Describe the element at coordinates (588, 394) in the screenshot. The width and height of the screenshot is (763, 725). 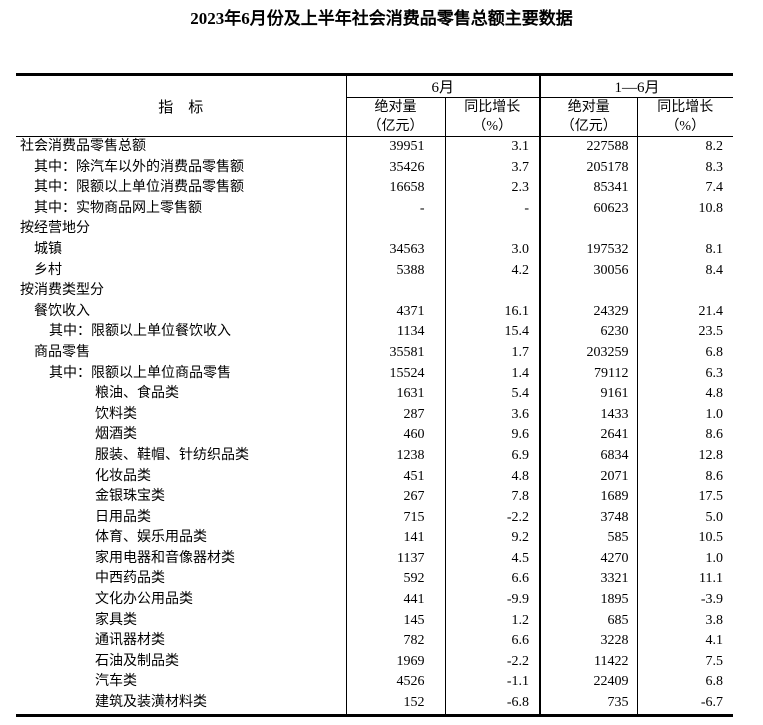
I see `h1-absolute-cell: 9161` at that location.